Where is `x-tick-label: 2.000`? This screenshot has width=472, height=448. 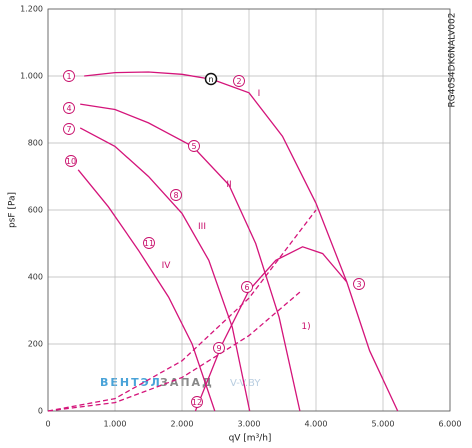
x-tick-label: 2.000 is located at coordinates (182, 424).